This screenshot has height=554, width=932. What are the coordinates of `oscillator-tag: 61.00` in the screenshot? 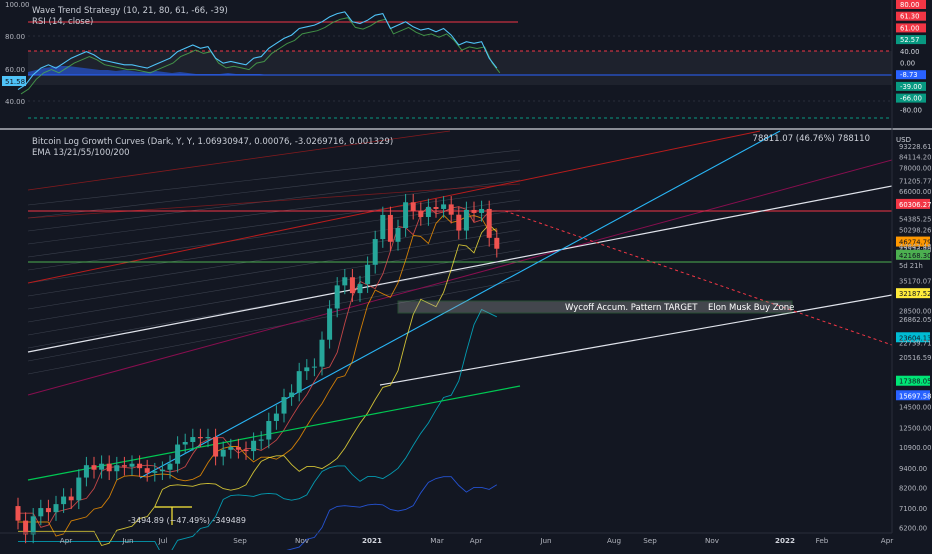 It's located at (909, 28).